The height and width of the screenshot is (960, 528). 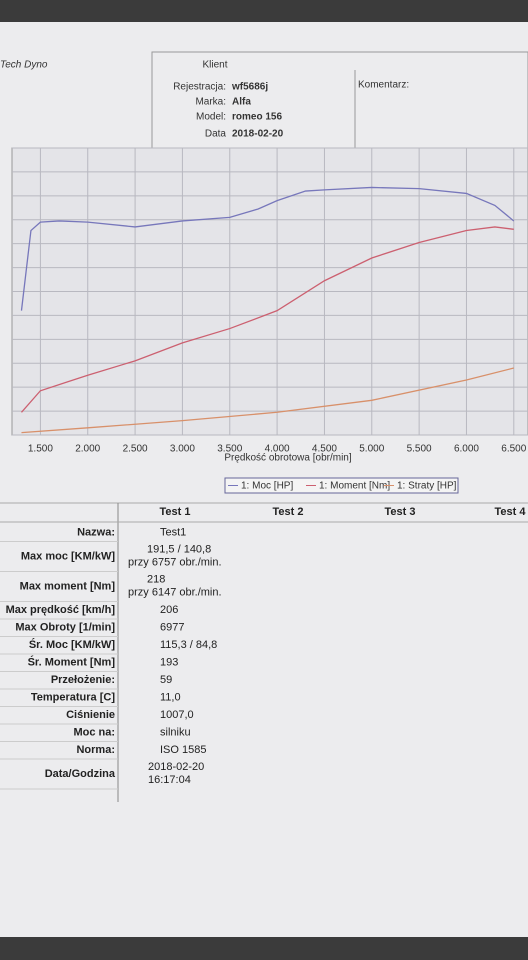 I want to click on field-value: romeo 156, so click(x=257, y=117).